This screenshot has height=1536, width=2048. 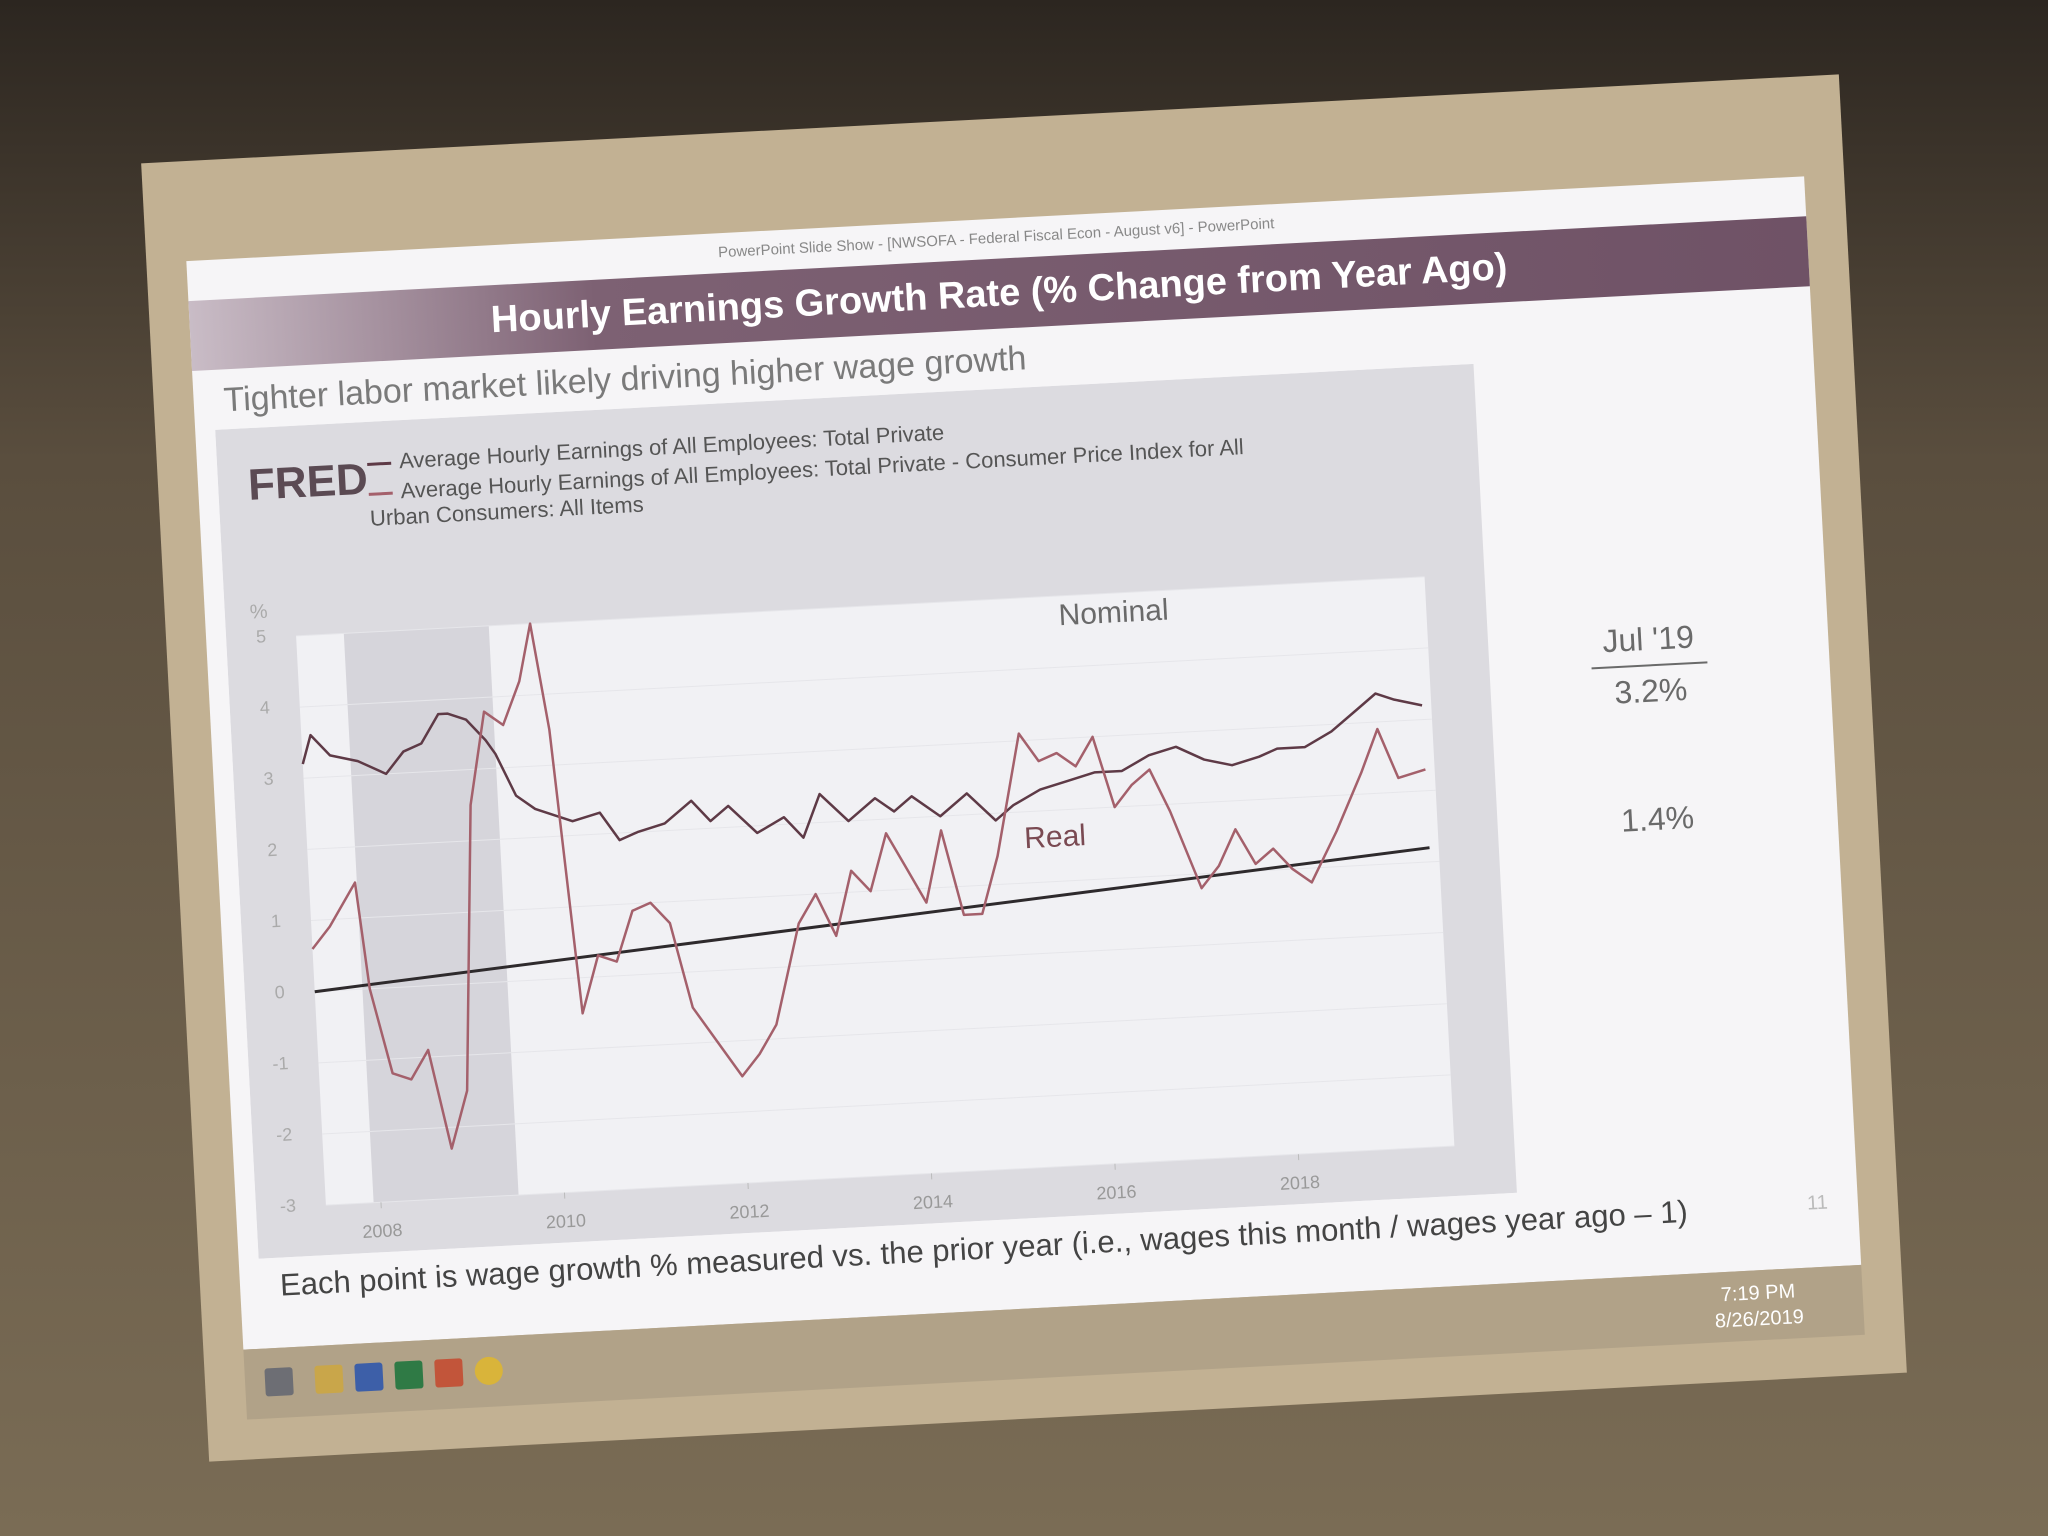 I want to click on y-tick-label: 2, so click(x=272, y=850).